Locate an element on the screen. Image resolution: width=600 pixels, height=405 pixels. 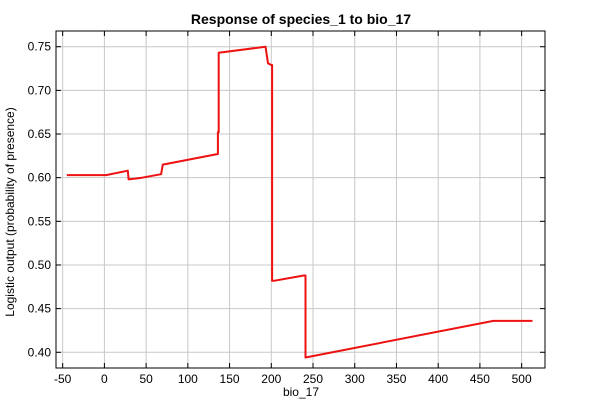
x-tick-label: 200 is located at coordinates (271, 379).